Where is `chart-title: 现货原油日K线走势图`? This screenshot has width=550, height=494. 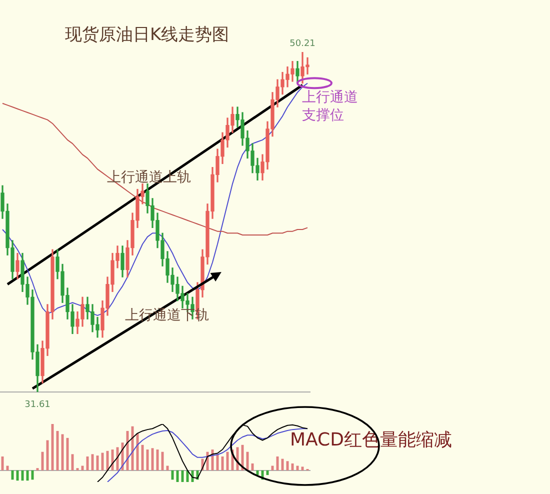
chart-title: 现货原油日K线走势图 is located at coordinates (147, 35).